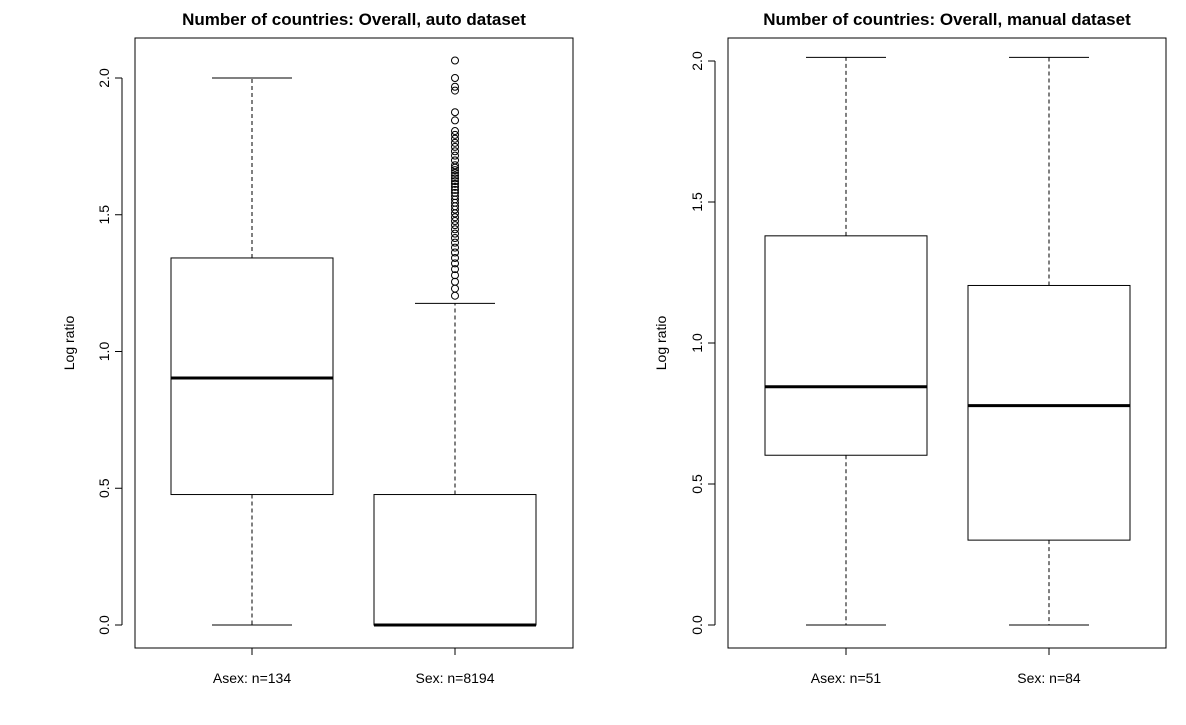  I want to click on x-tick-label: Asex: n=134, so click(252, 678).